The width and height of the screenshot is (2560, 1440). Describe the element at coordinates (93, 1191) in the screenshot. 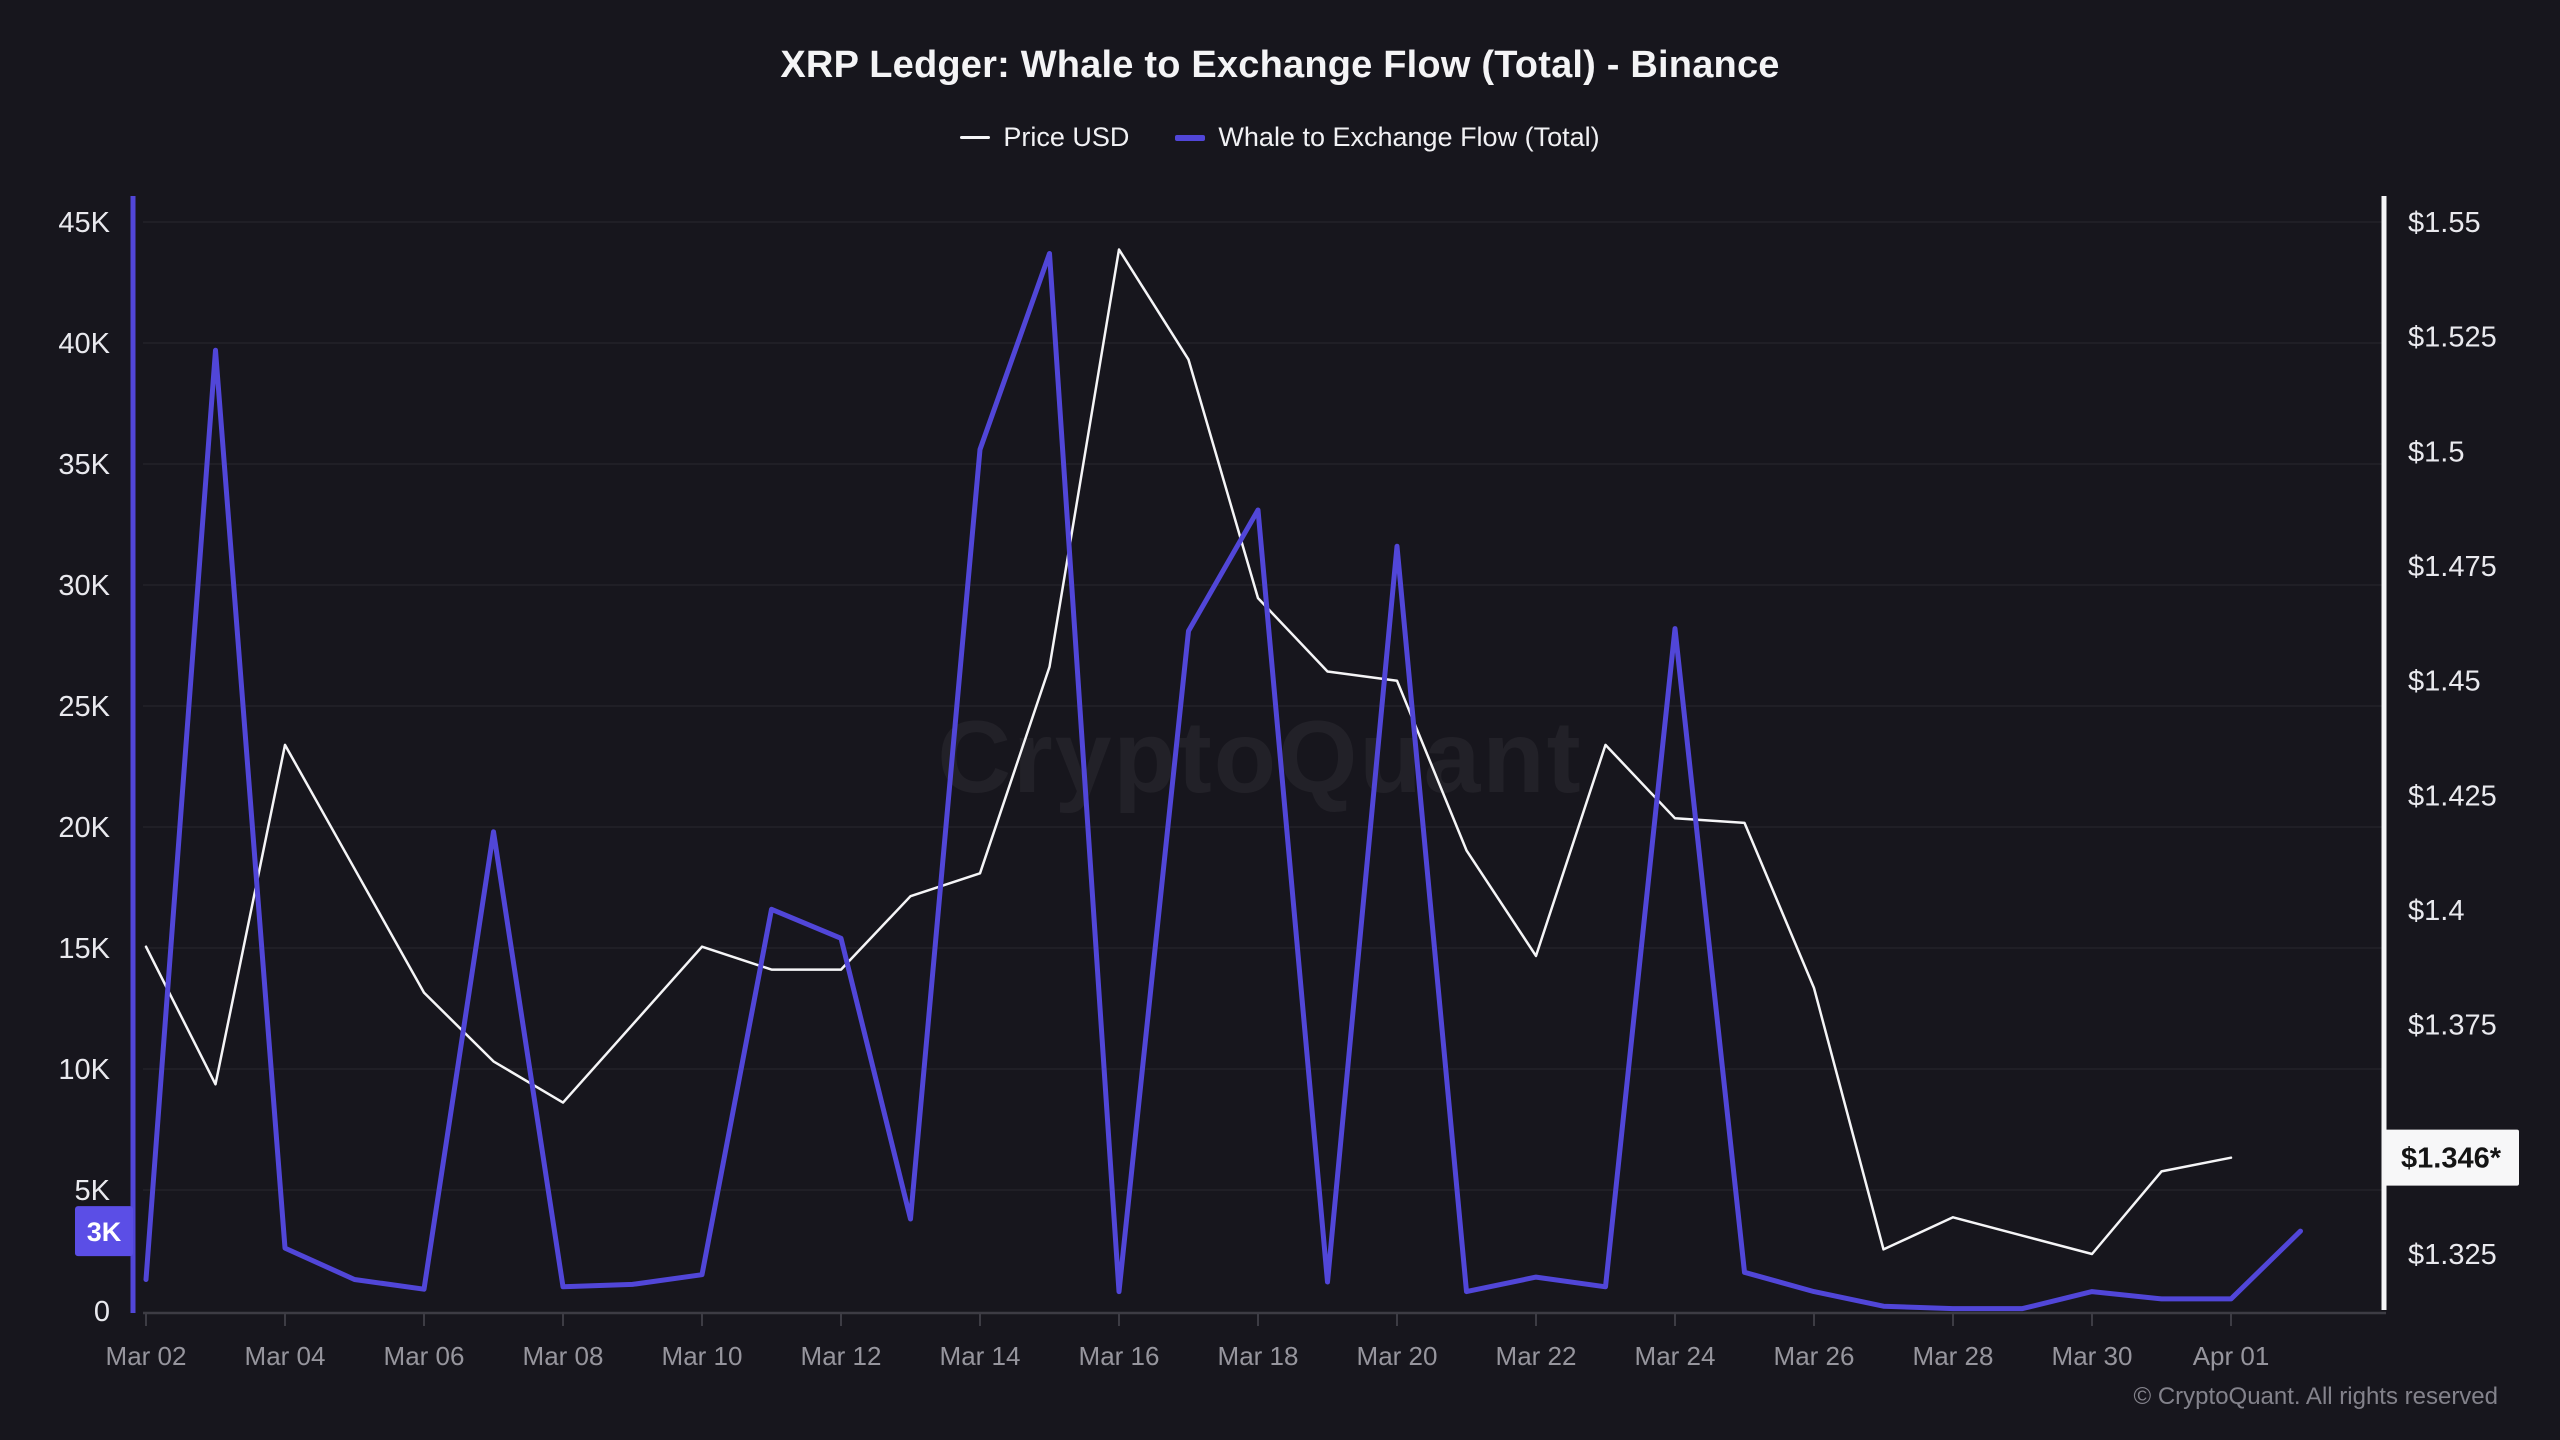

I see `left-axis-tick-label: 5K` at that location.